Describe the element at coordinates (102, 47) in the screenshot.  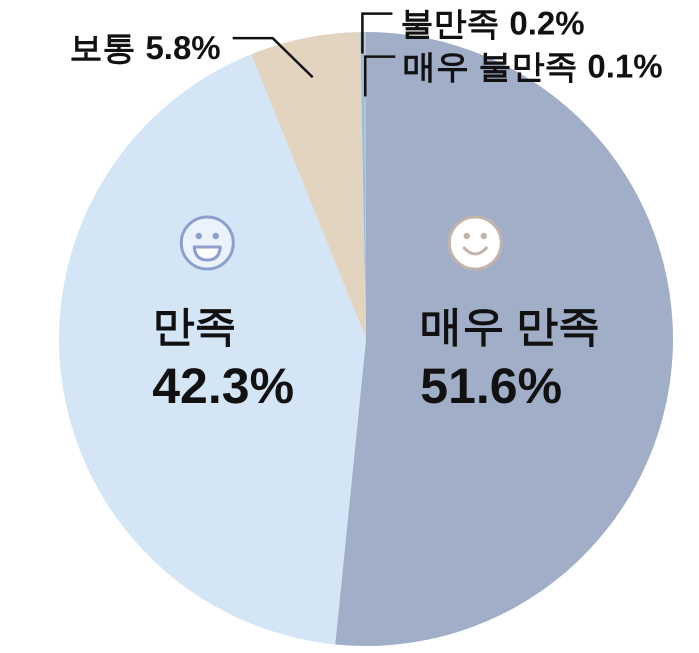
I see `category-label: 보통` at that location.